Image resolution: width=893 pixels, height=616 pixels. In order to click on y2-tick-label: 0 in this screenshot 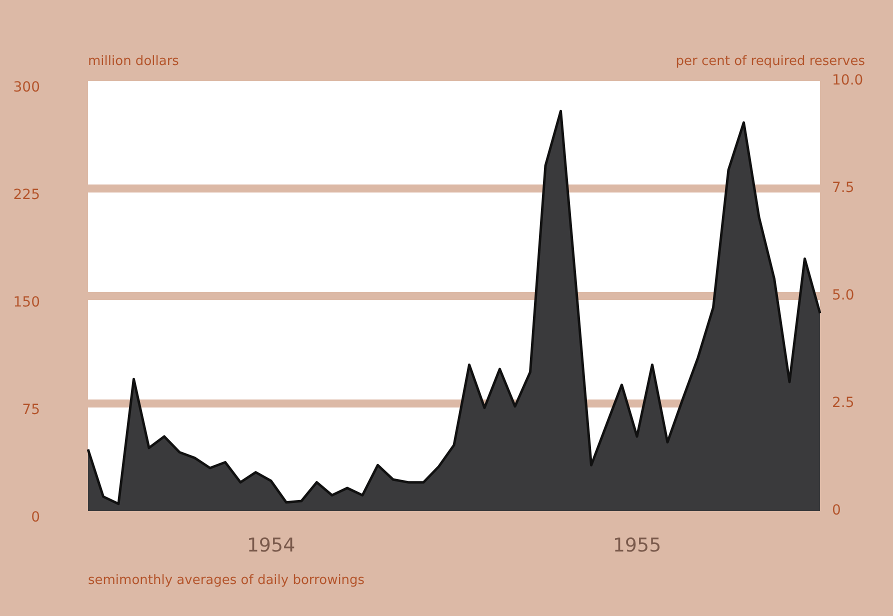, I will do `click(836, 510)`.